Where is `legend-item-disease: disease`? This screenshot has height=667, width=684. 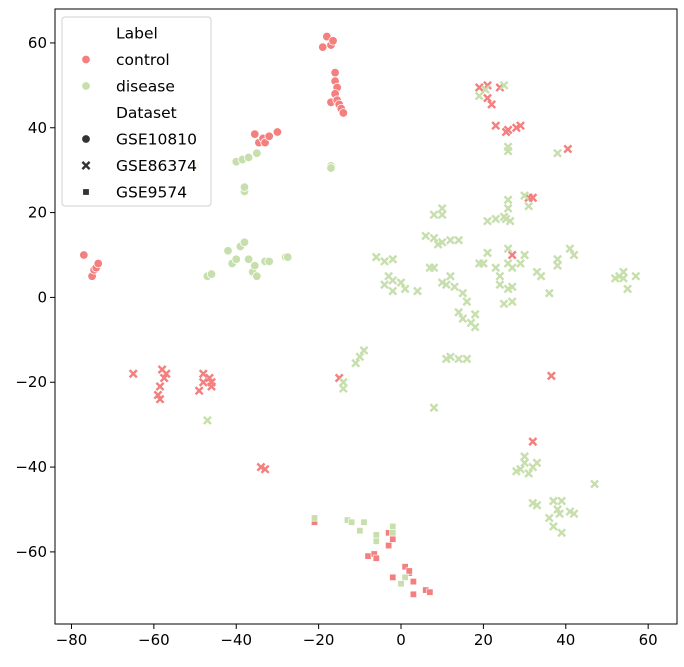 legend-item-disease: disease is located at coordinates (145, 87).